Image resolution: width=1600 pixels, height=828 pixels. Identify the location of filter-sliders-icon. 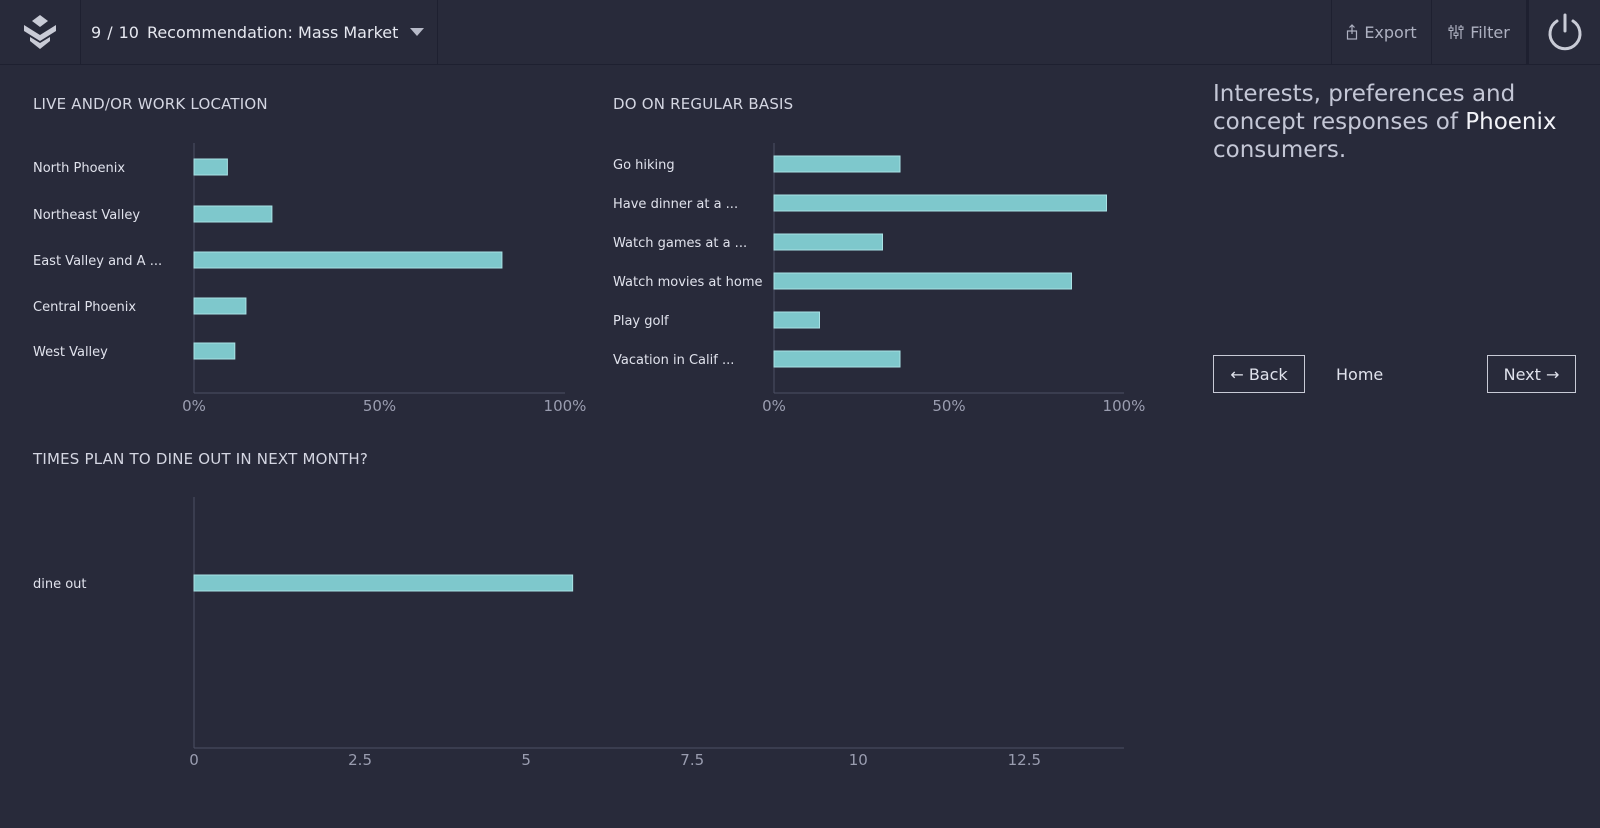
(1456, 32).